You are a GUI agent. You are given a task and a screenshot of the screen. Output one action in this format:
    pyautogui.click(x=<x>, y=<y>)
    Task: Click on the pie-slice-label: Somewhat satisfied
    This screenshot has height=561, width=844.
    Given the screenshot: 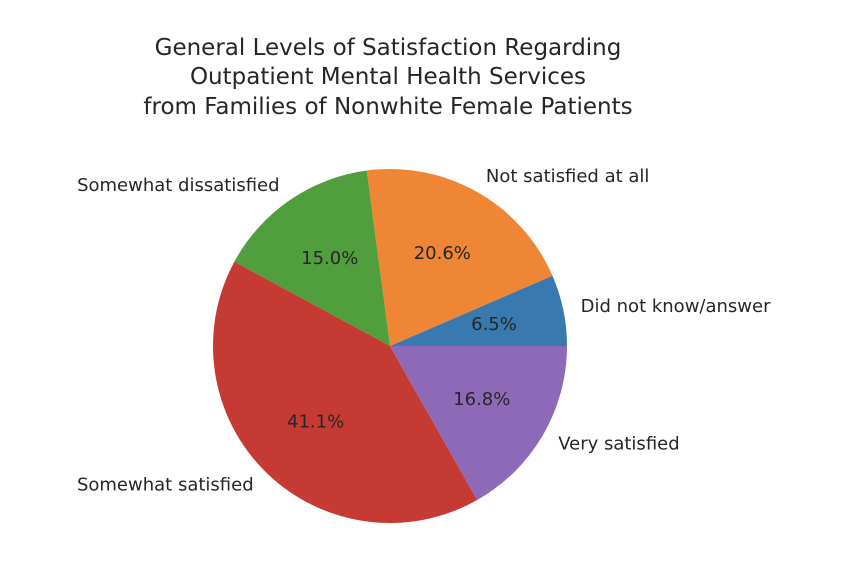 What is the action you would take?
    pyautogui.click(x=165, y=484)
    